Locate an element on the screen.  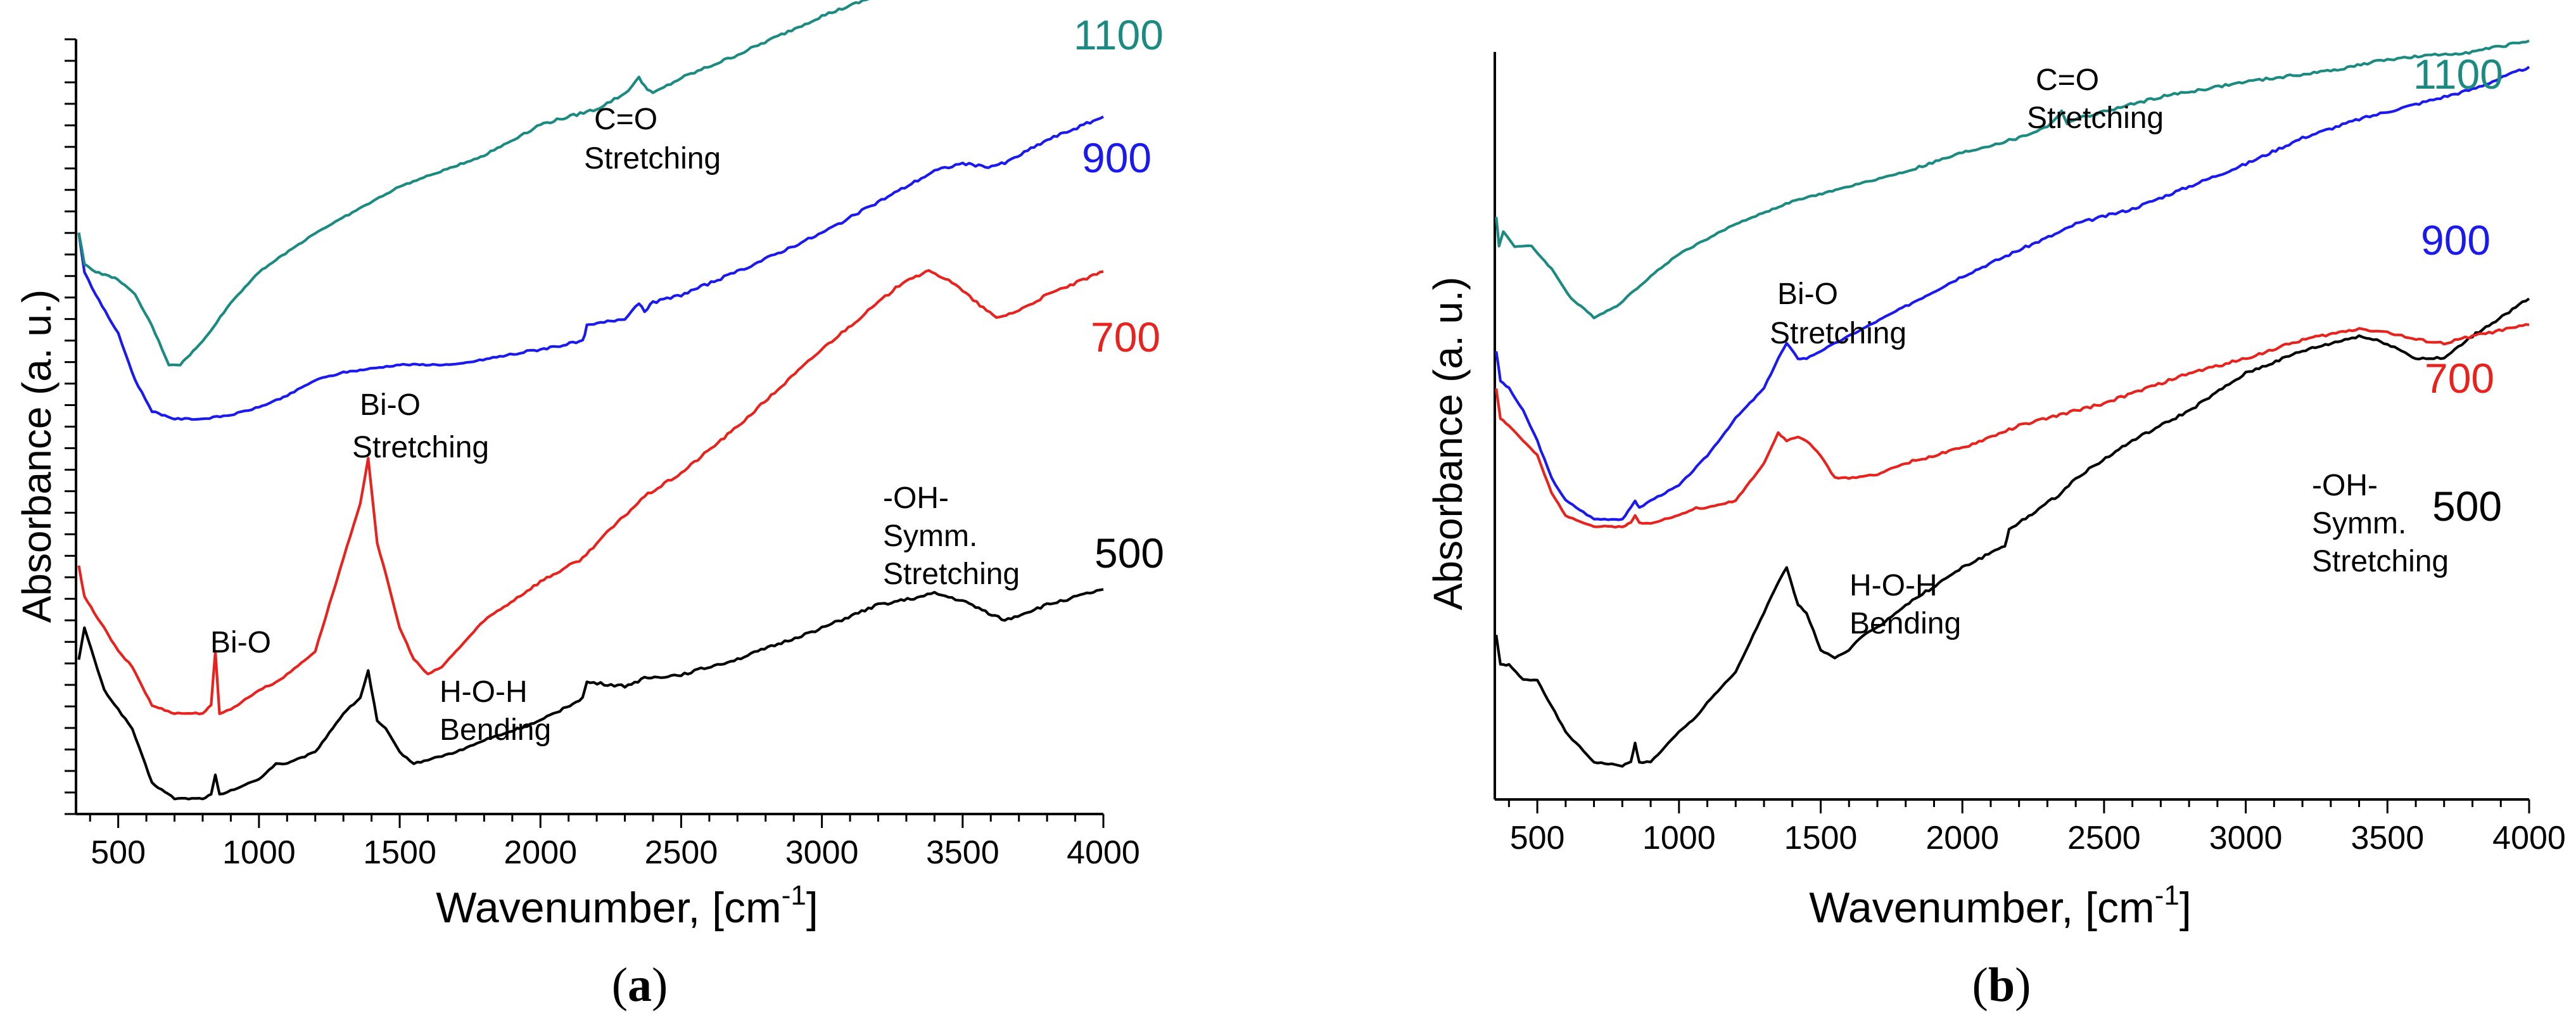
panel-a-annotation-hoh: H-O-H Bending is located at coordinates (496, 711).